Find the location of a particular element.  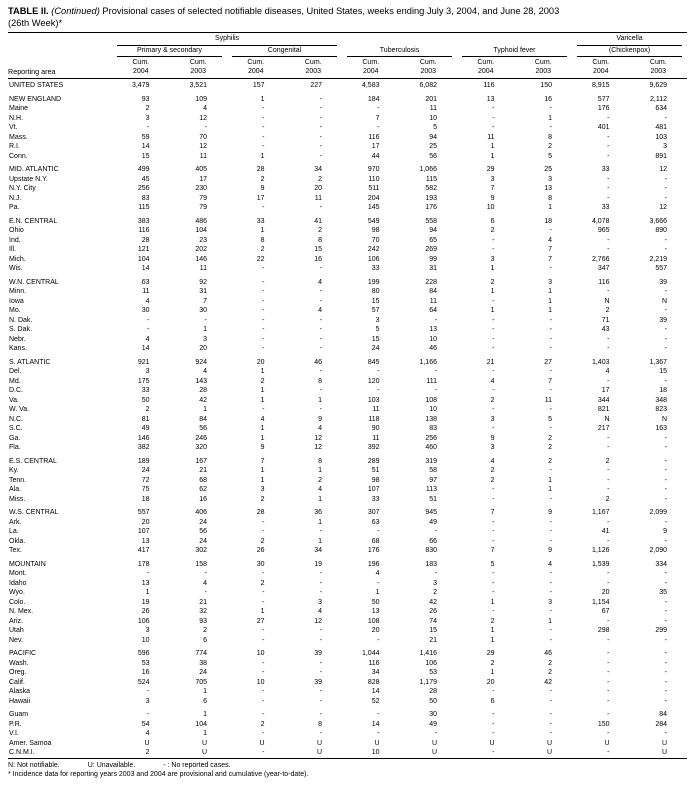

reporting-area-cell: S. Dak. is located at coordinates (20, 329).